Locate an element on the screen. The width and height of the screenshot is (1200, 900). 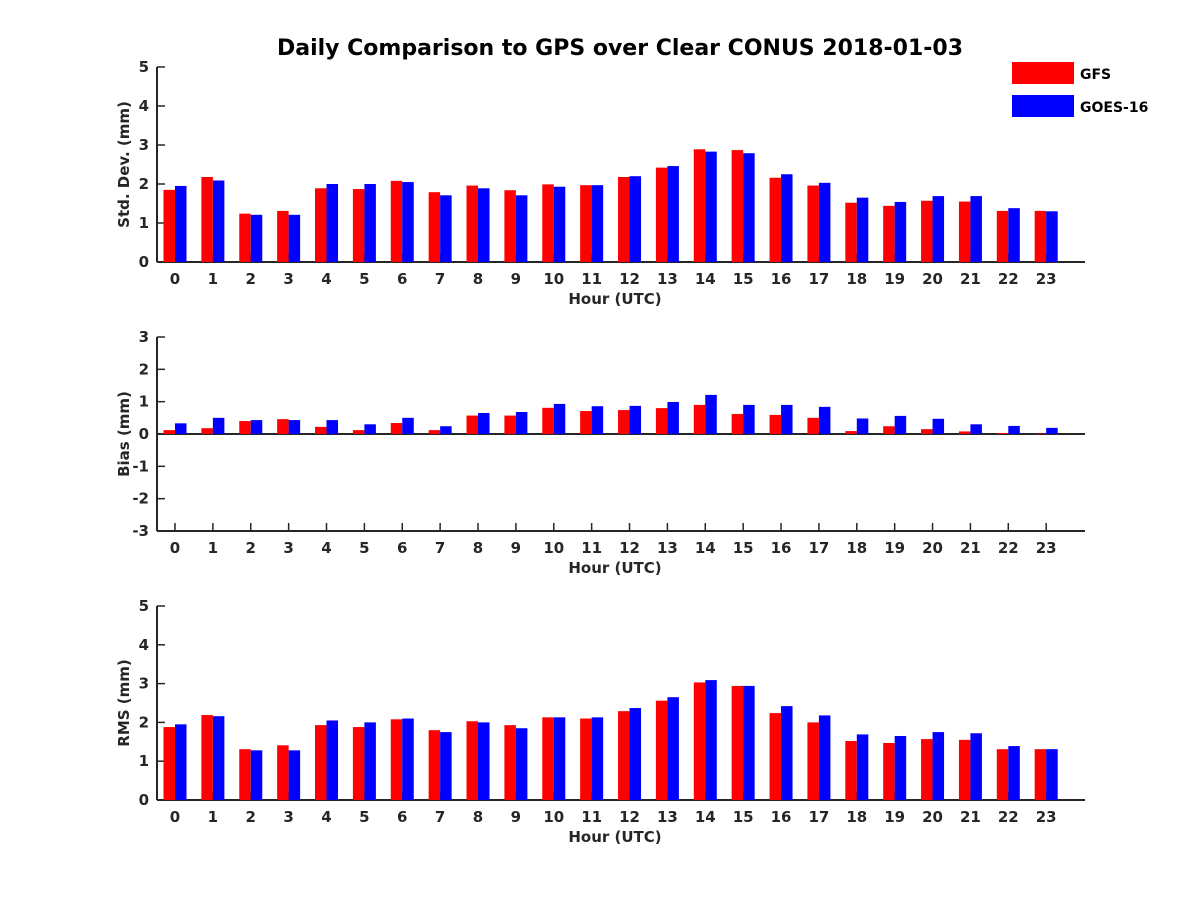
x-tick-label: 8 is located at coordinates (478, 279).